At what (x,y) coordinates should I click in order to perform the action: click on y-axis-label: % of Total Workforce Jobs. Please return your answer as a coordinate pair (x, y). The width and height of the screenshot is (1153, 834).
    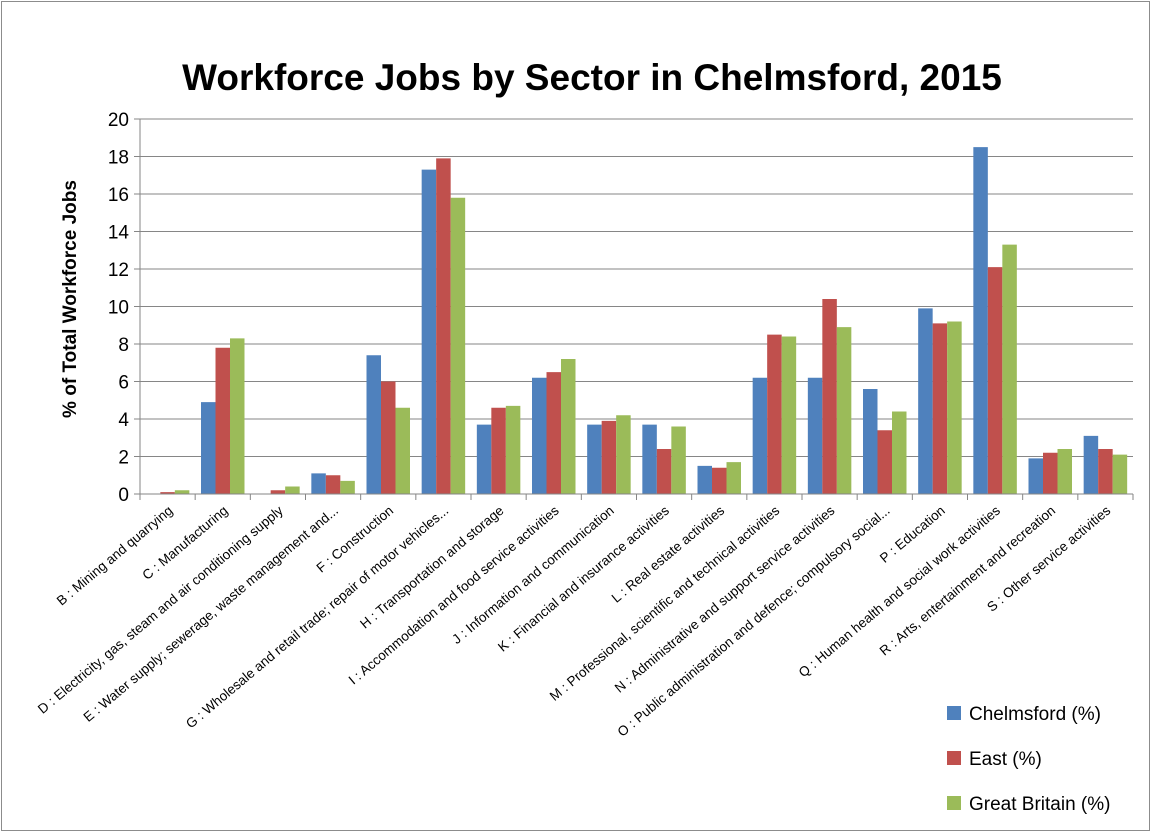
    Looking at the image, I should click on (70, 299).